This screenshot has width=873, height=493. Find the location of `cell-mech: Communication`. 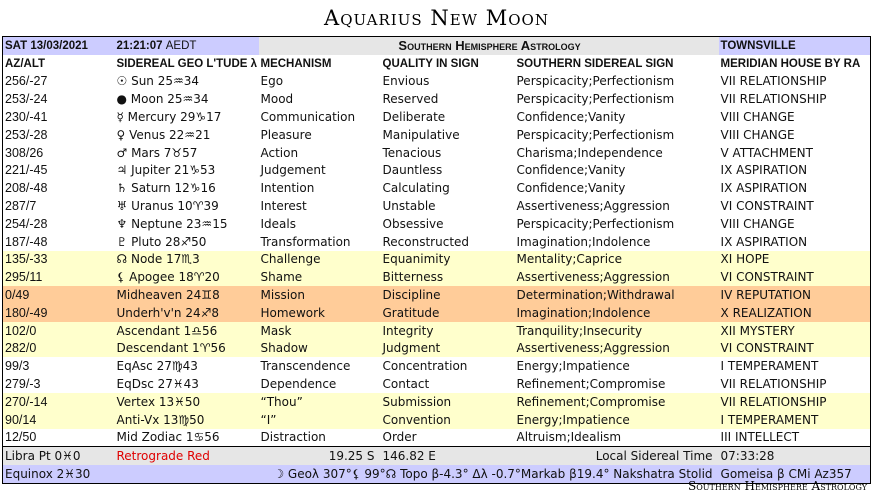

cell-mech: Communication is located at coordinates (308, 117).